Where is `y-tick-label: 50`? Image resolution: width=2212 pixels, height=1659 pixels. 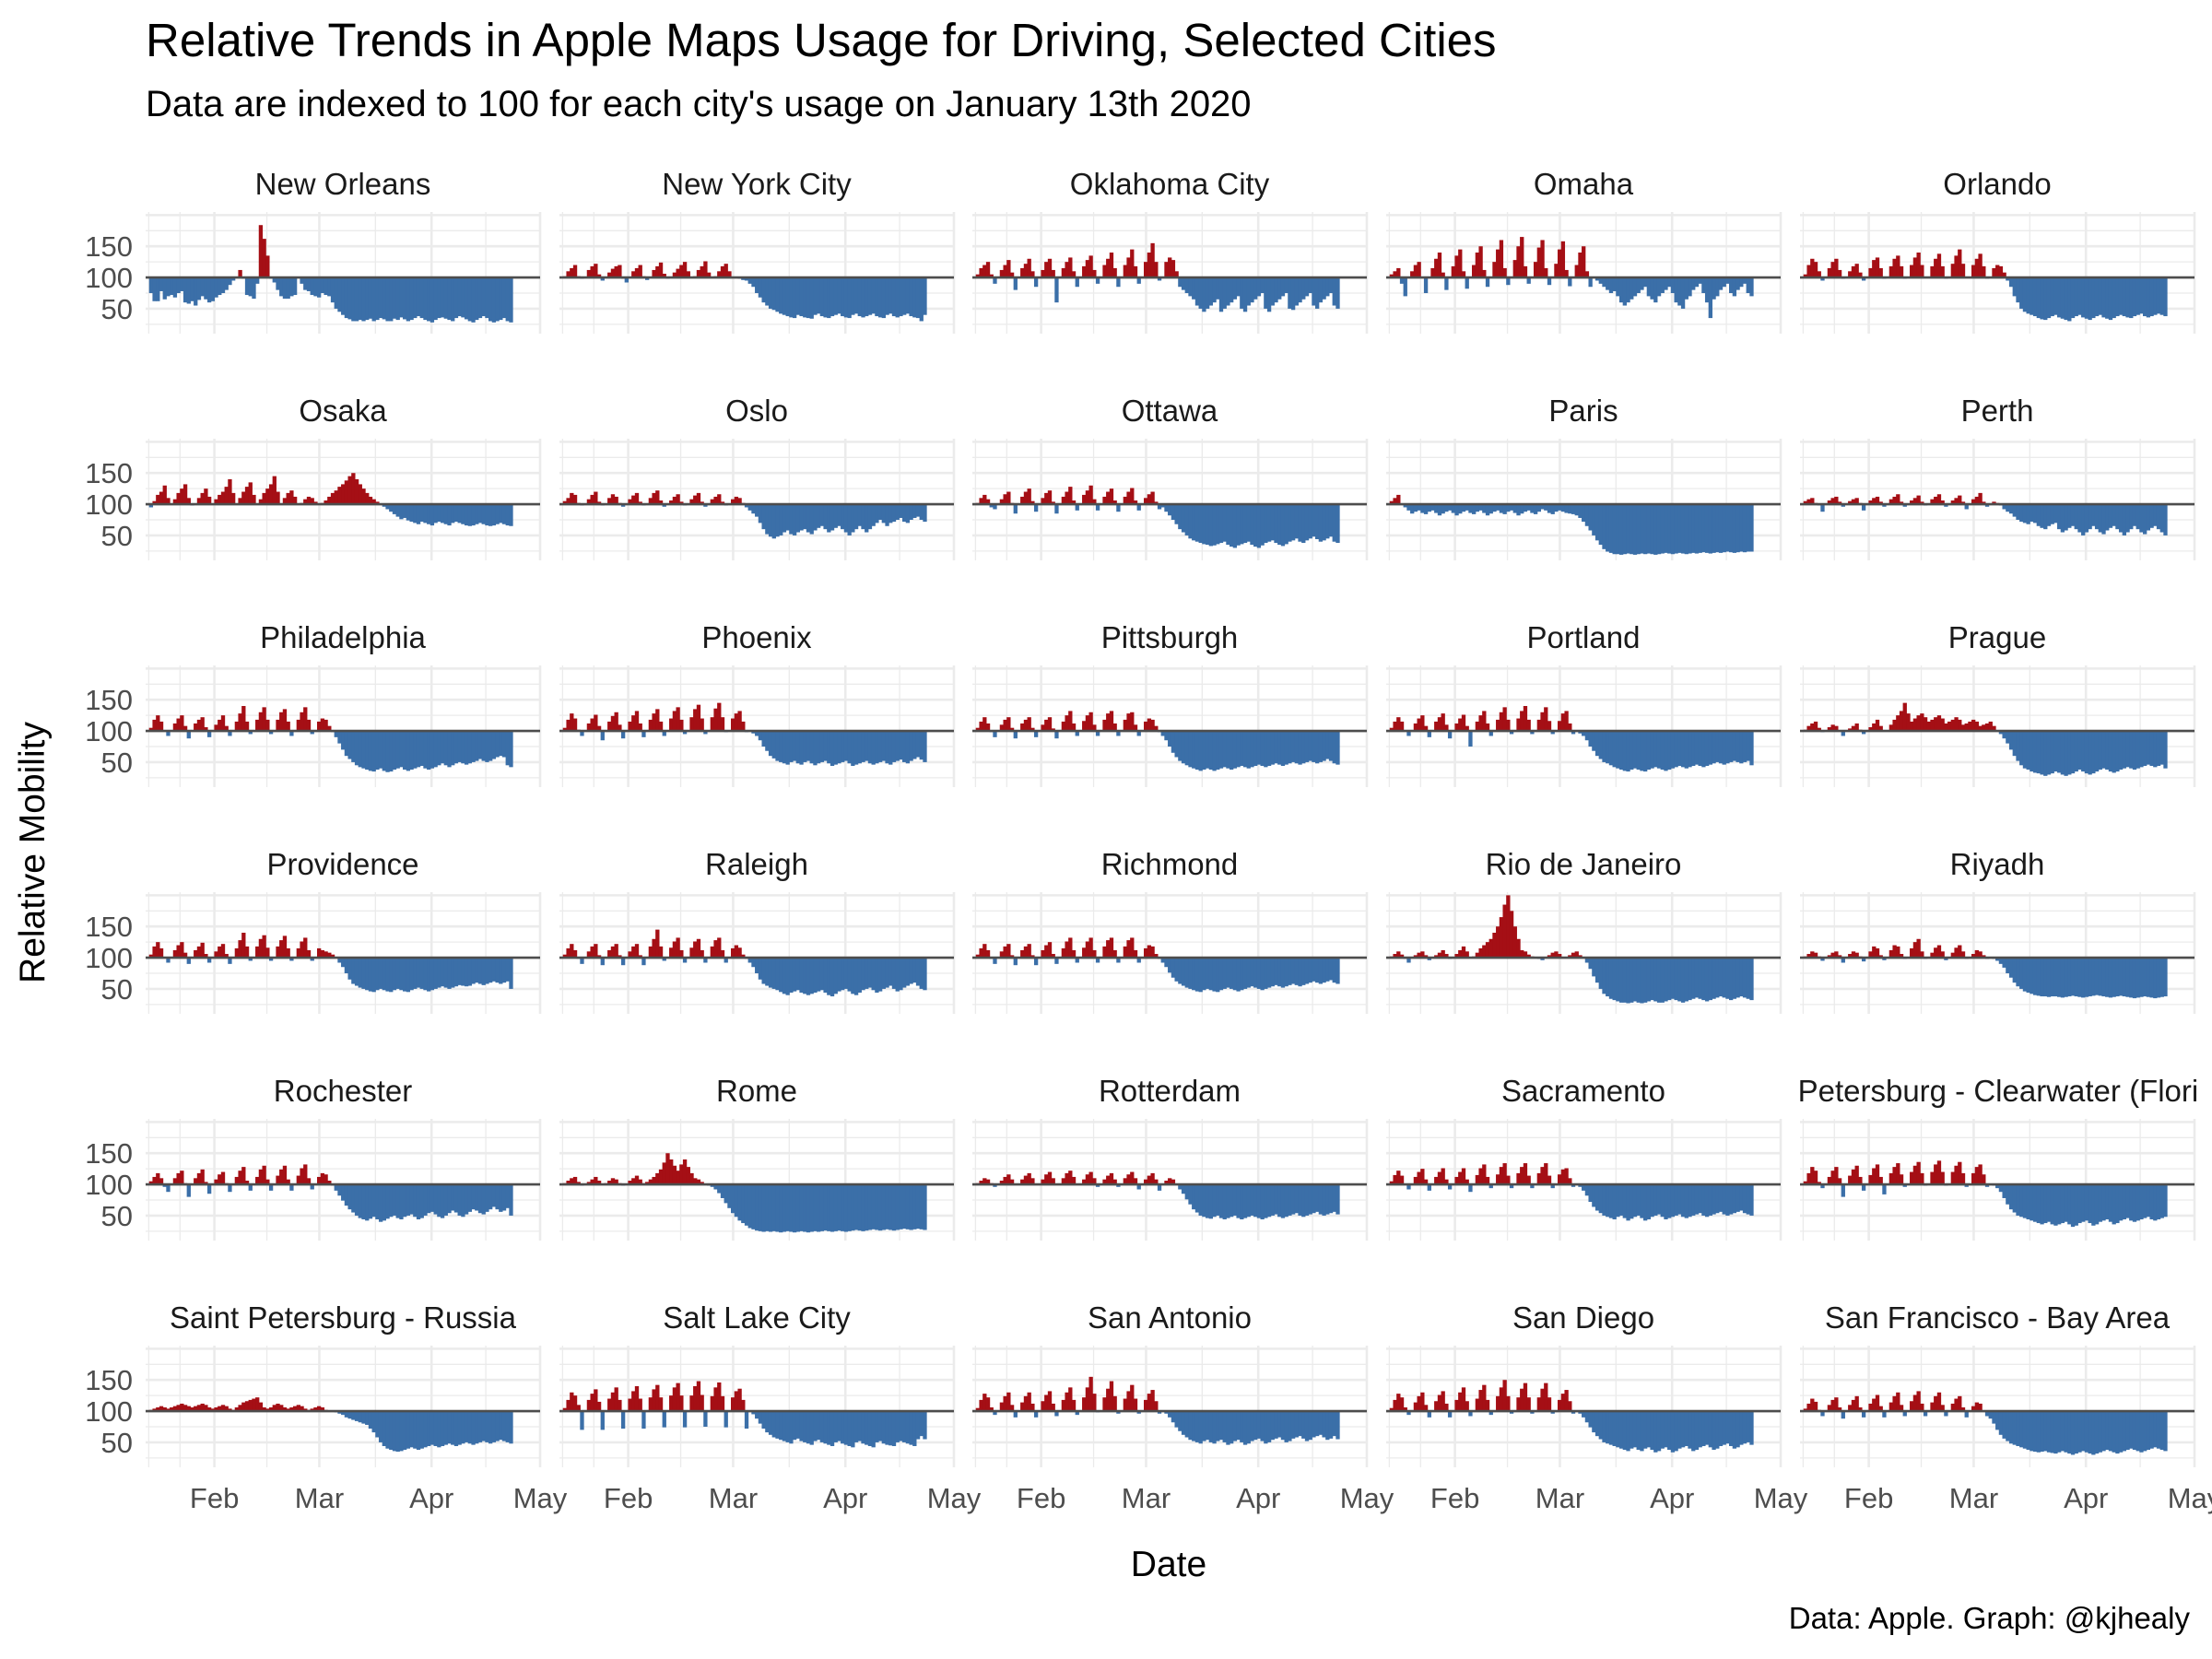 y-tick-label: 50 is located at coordinates (117, 309).